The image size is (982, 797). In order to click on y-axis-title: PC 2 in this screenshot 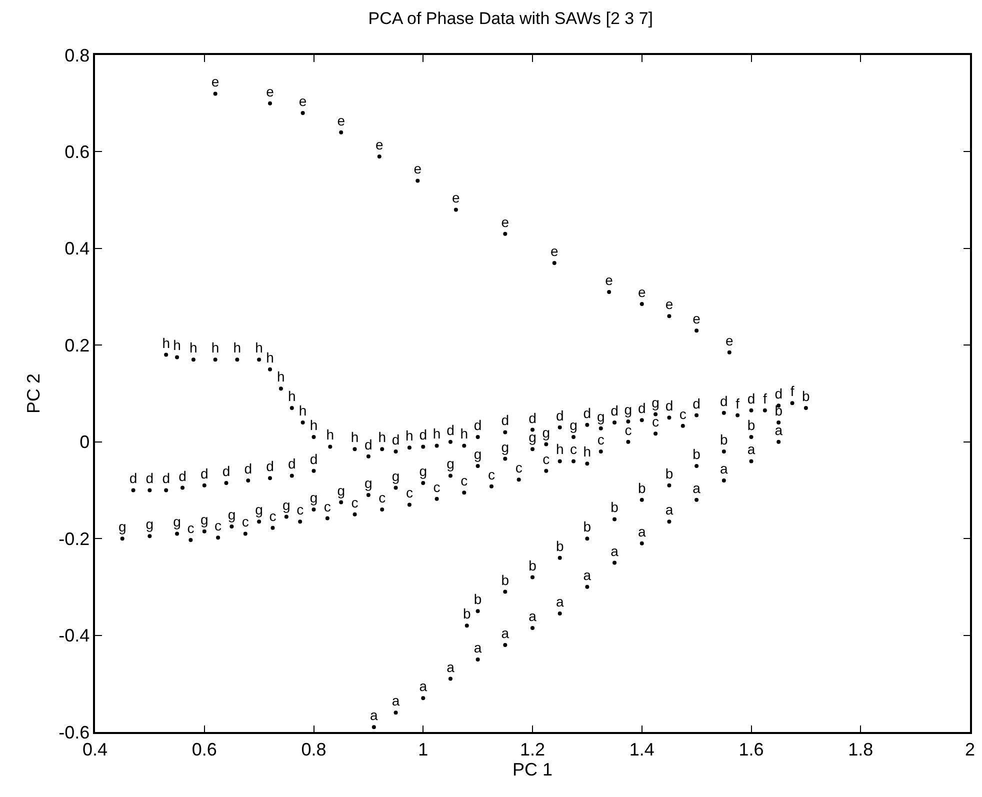, I will do `click(33, 393)`.